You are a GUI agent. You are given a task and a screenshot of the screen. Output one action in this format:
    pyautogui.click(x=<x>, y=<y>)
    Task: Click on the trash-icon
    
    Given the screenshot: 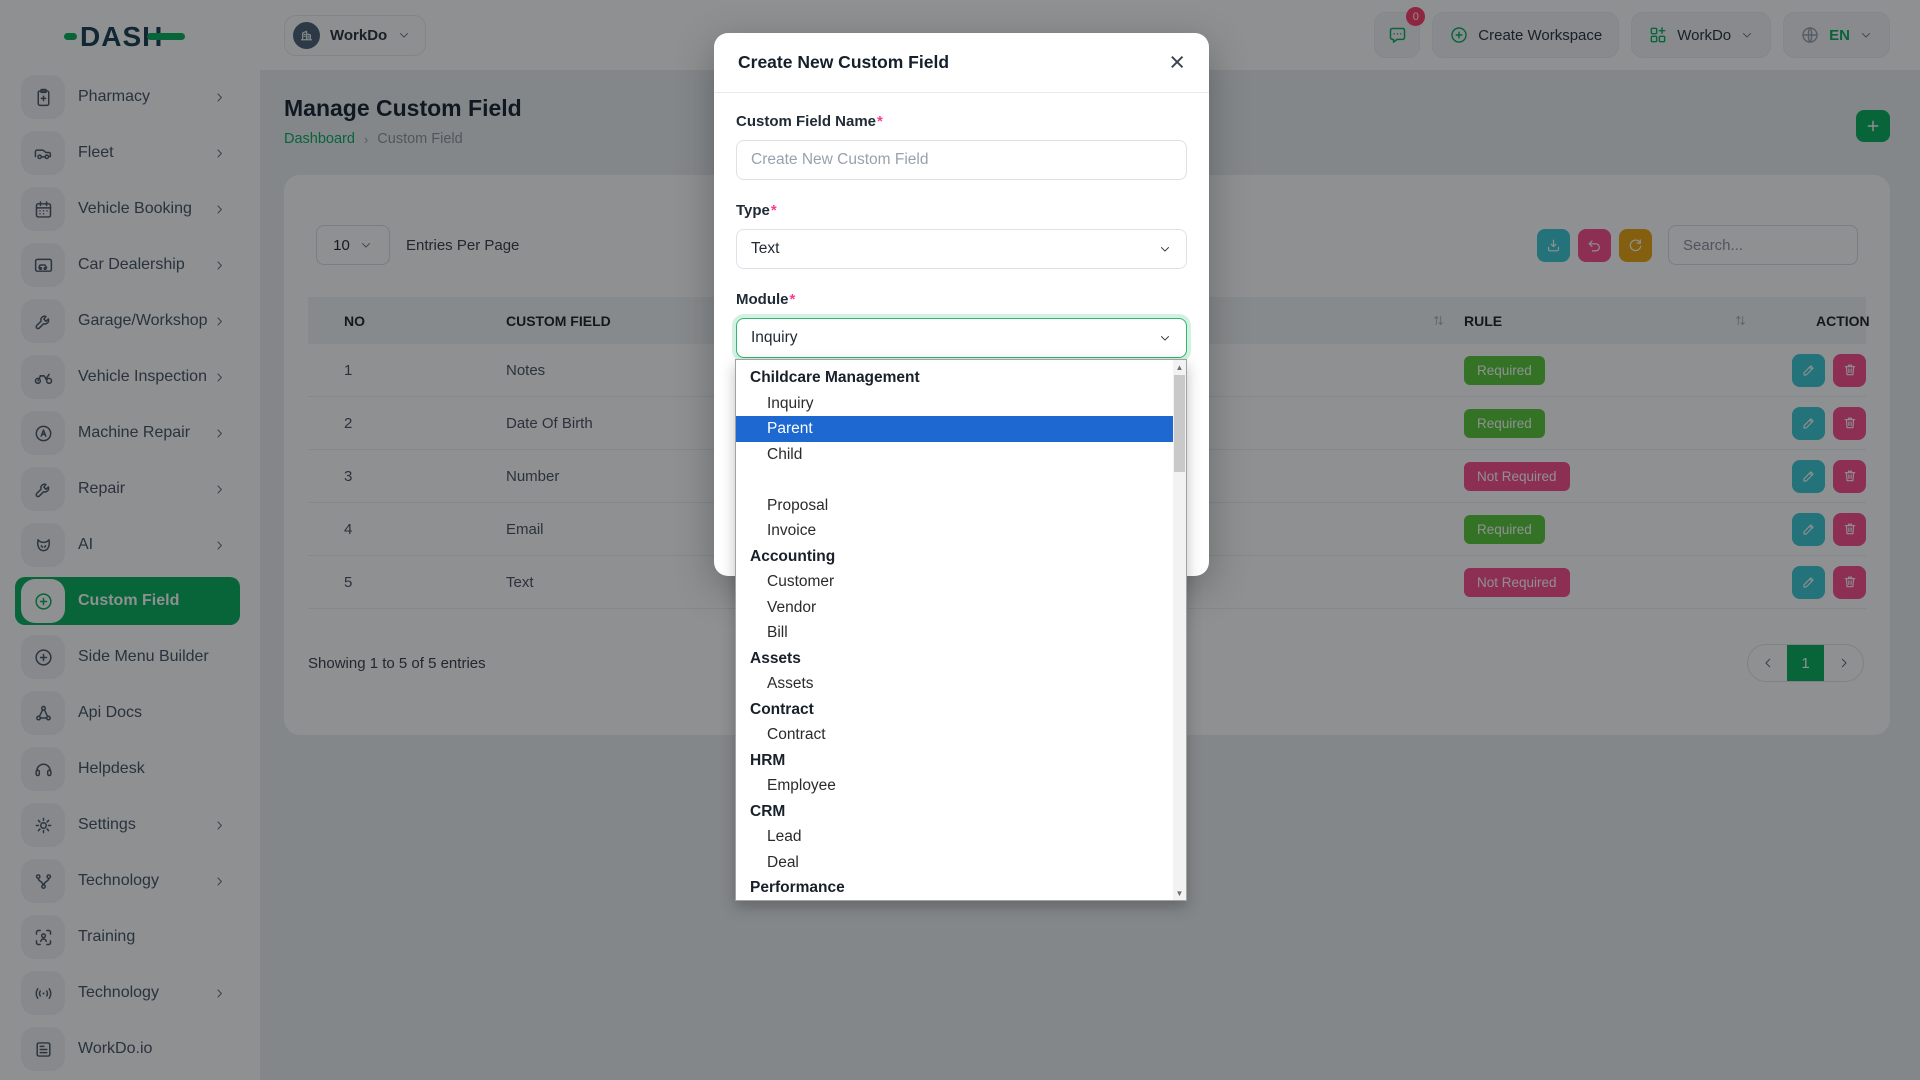 What is the action you would take?
    pyautogui.click(x=1850, y=582)
    